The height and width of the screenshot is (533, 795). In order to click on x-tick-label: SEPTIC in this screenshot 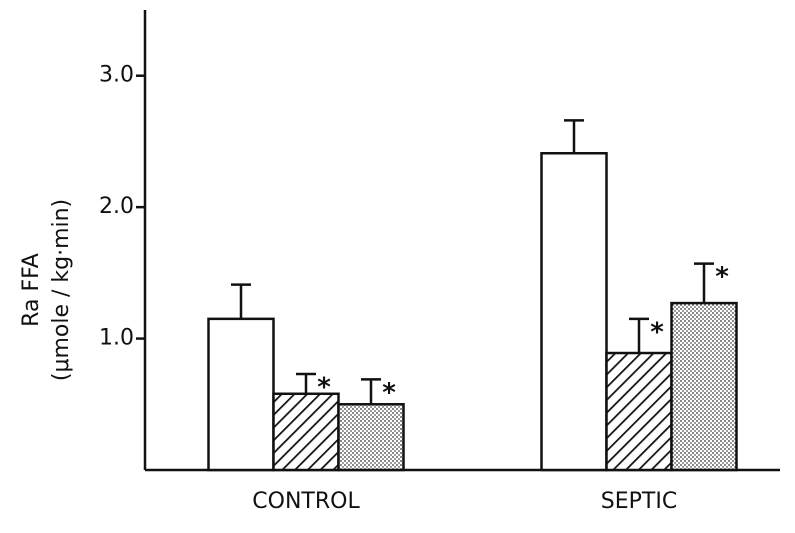, I will do `click(639, 501)`.